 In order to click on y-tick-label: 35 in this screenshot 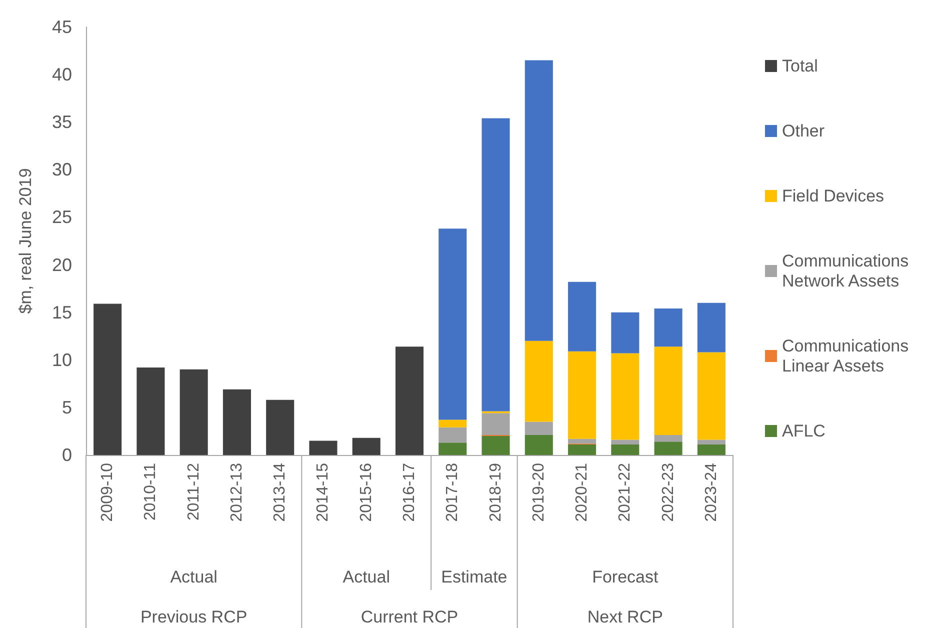, I will do `click(62, 122)`.